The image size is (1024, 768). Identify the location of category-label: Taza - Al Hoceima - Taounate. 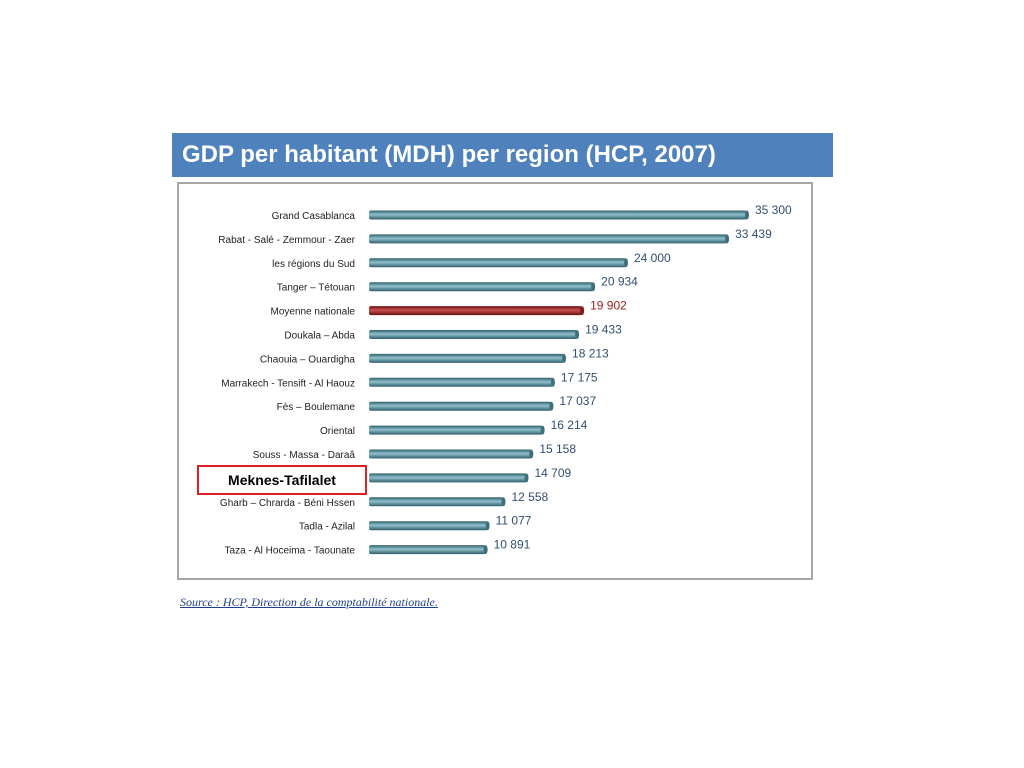
(290, 551).